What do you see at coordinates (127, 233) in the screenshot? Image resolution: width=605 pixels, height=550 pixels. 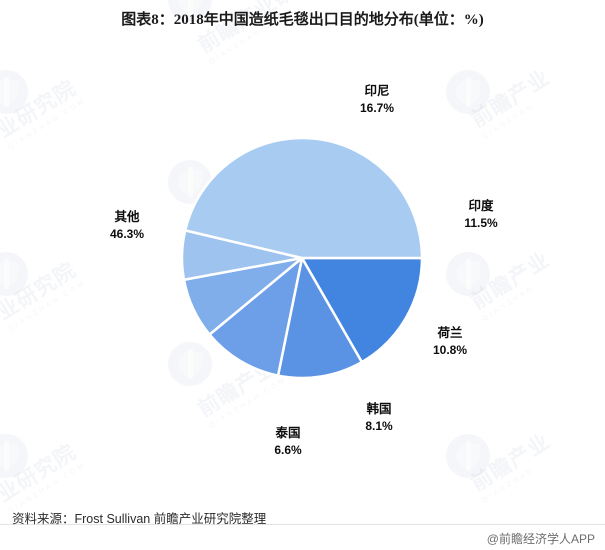 I see `pie-label-value: 46.3%` at bounding box center [127, 233].